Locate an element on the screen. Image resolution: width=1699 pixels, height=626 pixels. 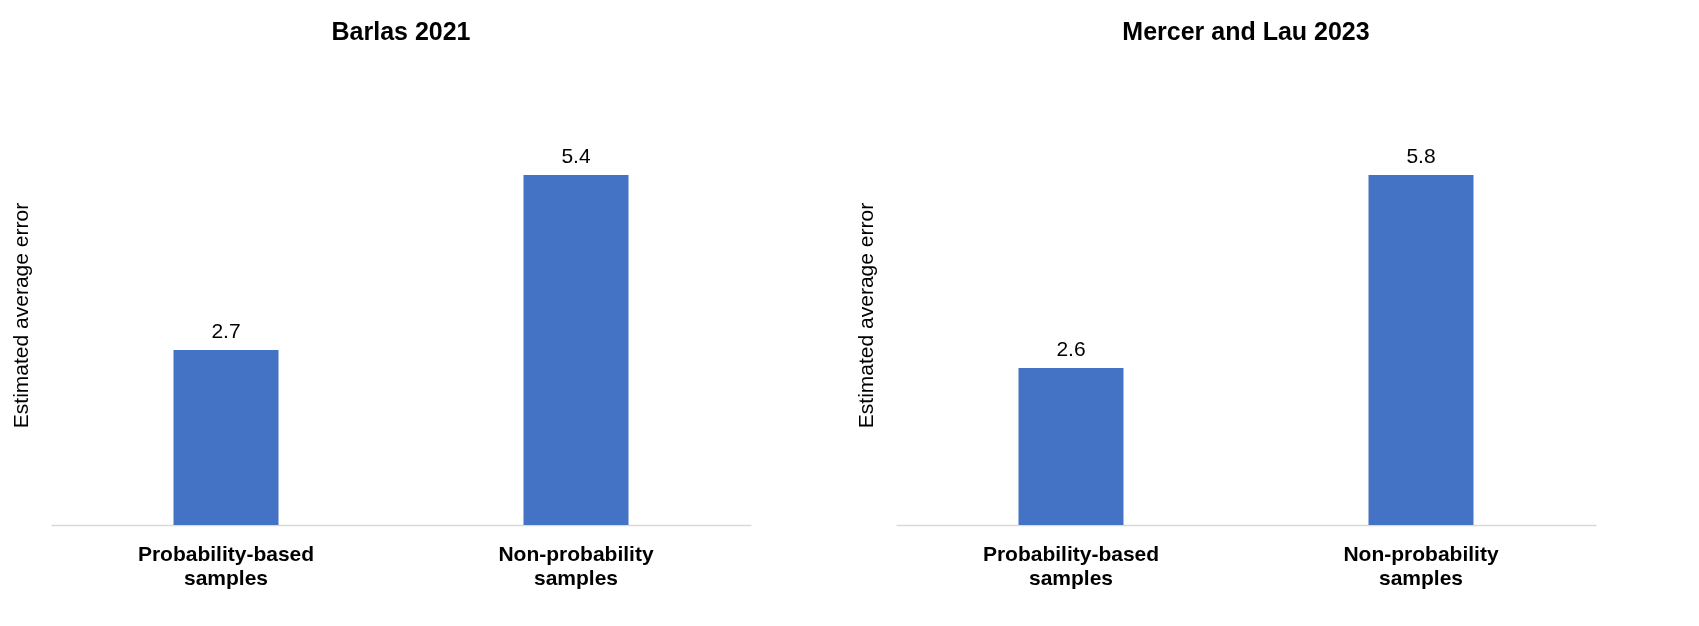
data-label: 2.6 is located at coordinates (1071, 349).